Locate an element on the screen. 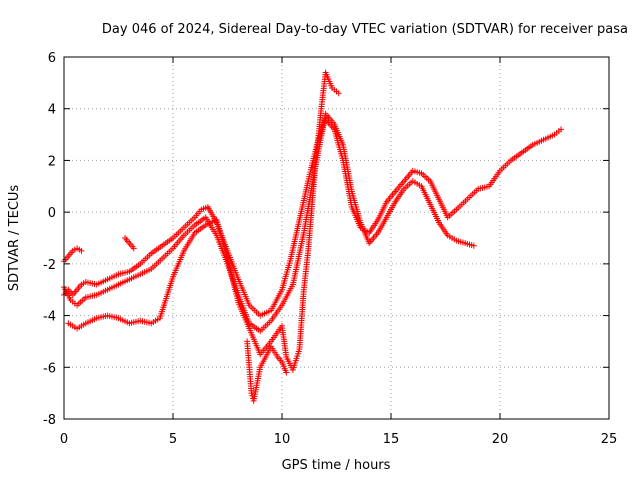 Image resolution: width=640 pixels, height=480 pixels. y-tick-label: 0 is located at coordinates (52, 213).